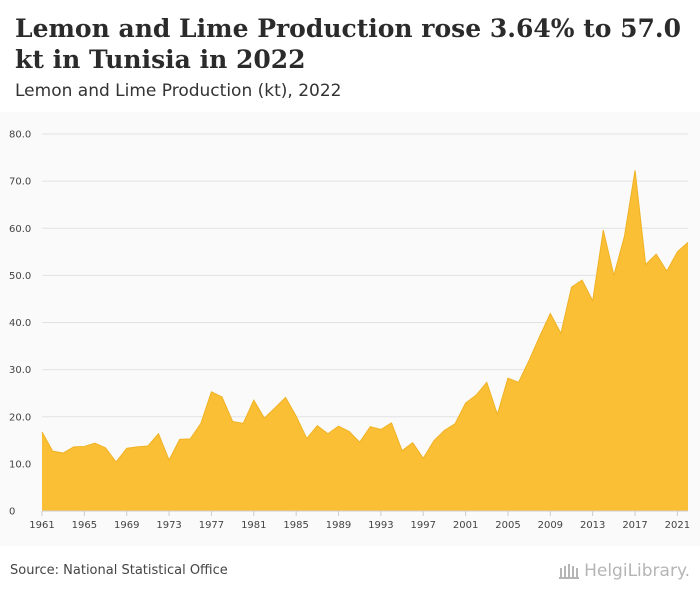  I want to click on y-tick-label: 80.0, so click(20, 135).